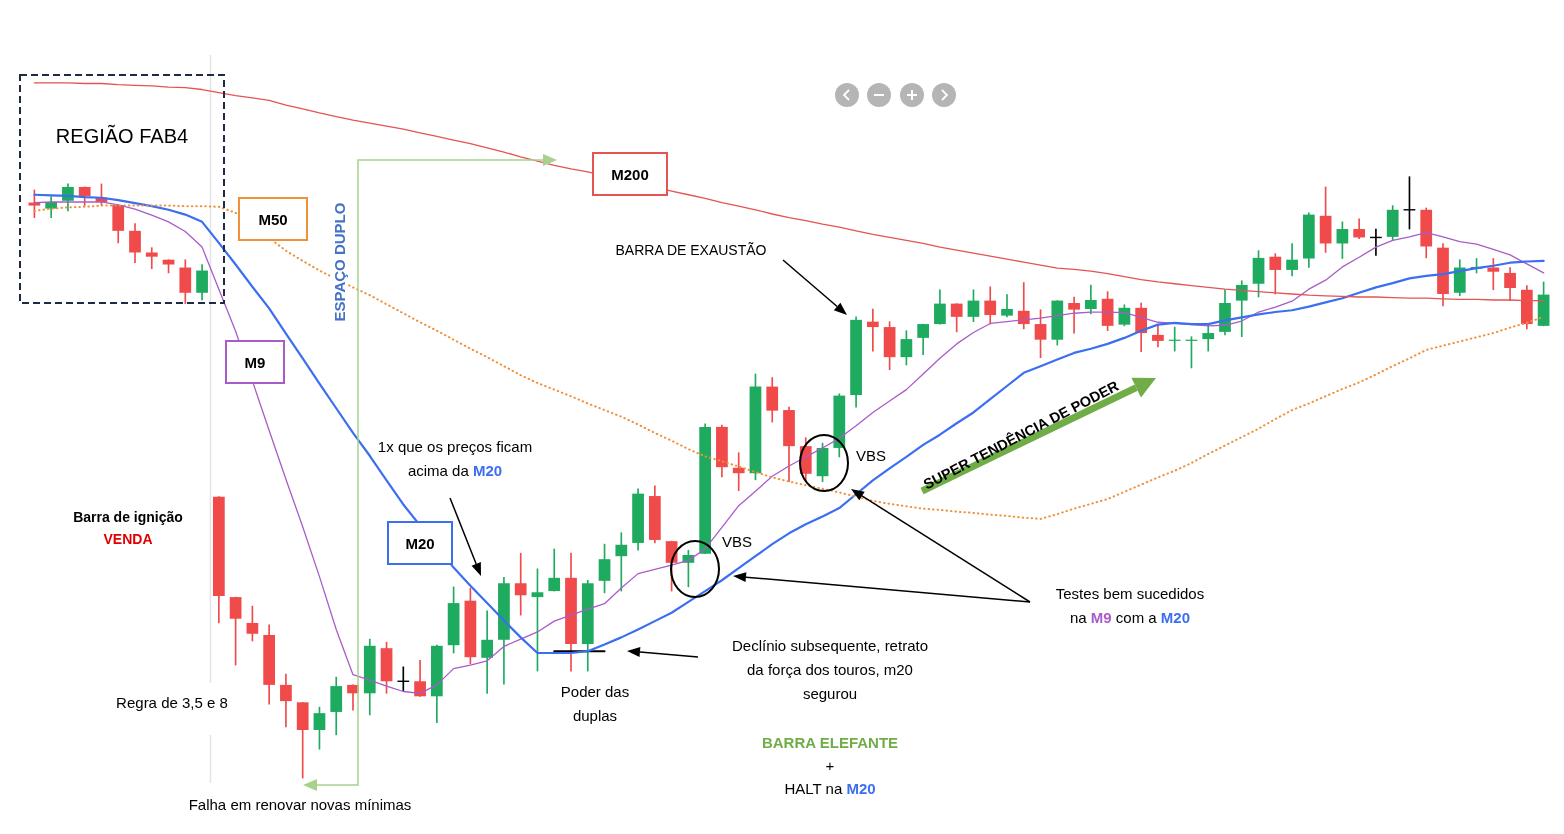 The width and height of the screenshot is (1564, 834). I want to click on text: 1x que os preços ficam acima da M20, so click(455, 458).